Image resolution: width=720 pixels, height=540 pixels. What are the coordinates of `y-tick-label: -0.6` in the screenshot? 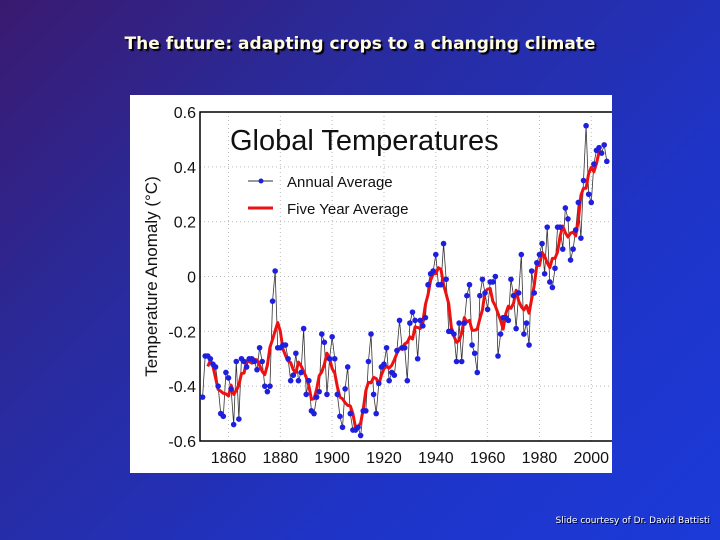 It's located at (182, 442).